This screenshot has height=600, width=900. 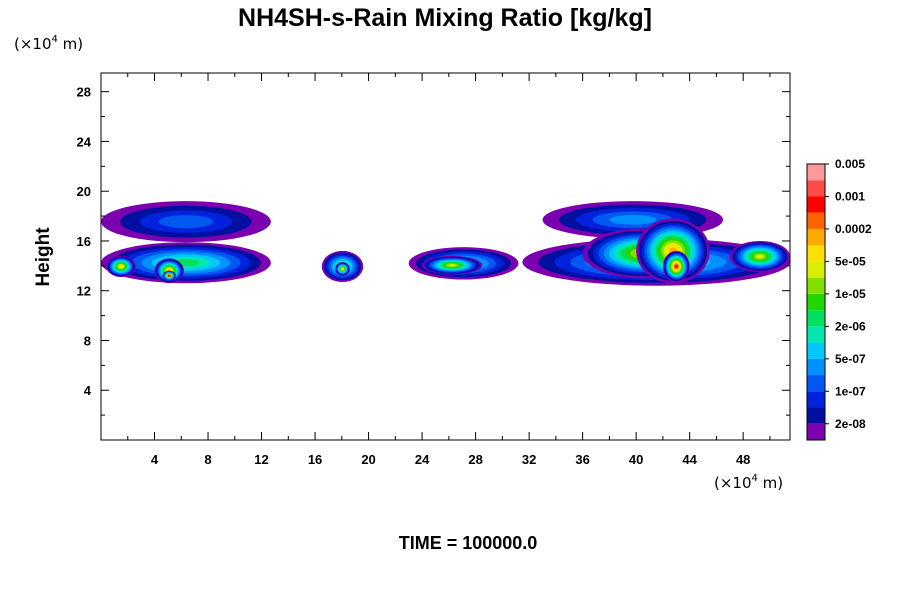 I want to click on y-tick-label: 12, so click(x=84, y=291).